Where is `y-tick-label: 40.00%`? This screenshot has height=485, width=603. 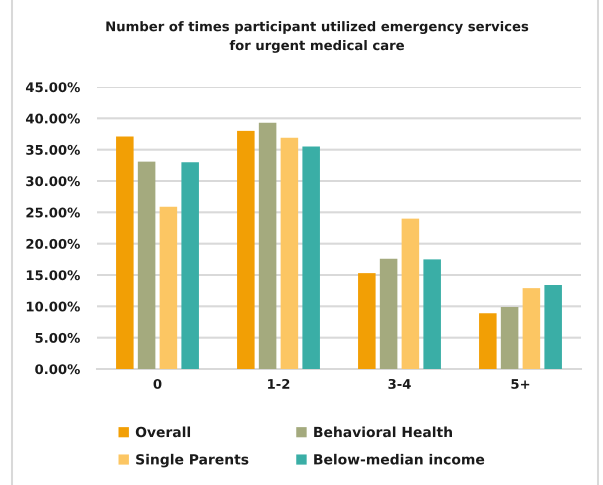 y-tick-label: 40.00% is located at coordinates (53, 119).